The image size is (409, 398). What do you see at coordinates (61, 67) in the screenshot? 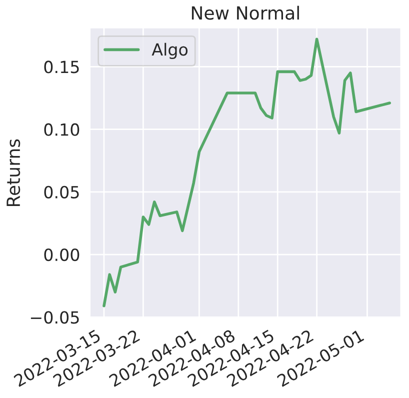
I see `y-tick-label: 0.15` at bounding box center [61, 67].